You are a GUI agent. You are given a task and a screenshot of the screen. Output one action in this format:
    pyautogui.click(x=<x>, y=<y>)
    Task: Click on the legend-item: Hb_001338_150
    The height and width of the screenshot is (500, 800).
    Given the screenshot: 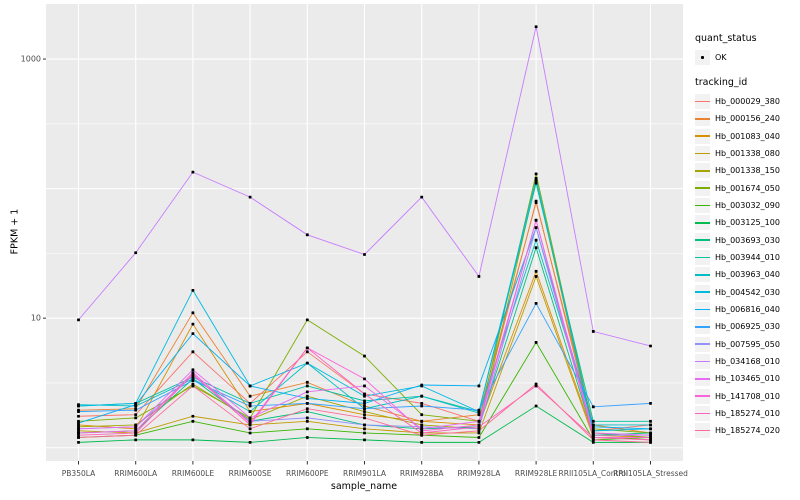 What is the action you would take?
    pyautogui.click(x=747, y=171)
    